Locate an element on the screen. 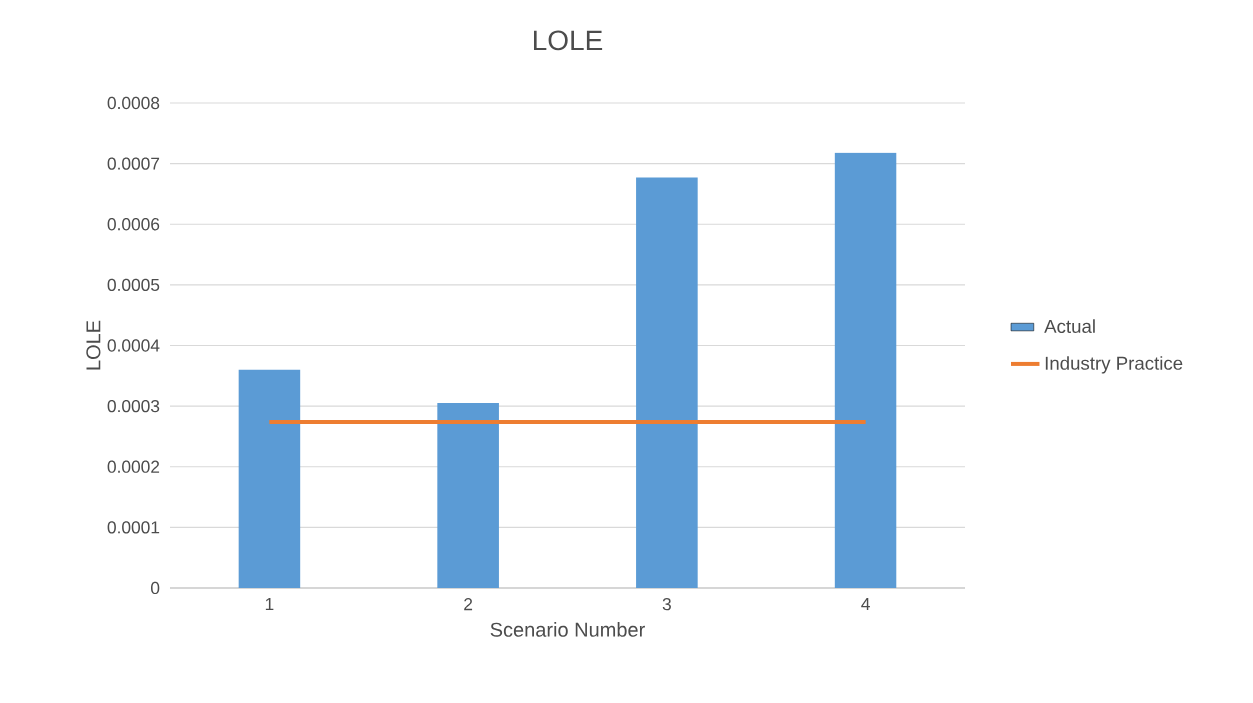  y-tick-label: 0.0001 is located at coordinates (133, 527).